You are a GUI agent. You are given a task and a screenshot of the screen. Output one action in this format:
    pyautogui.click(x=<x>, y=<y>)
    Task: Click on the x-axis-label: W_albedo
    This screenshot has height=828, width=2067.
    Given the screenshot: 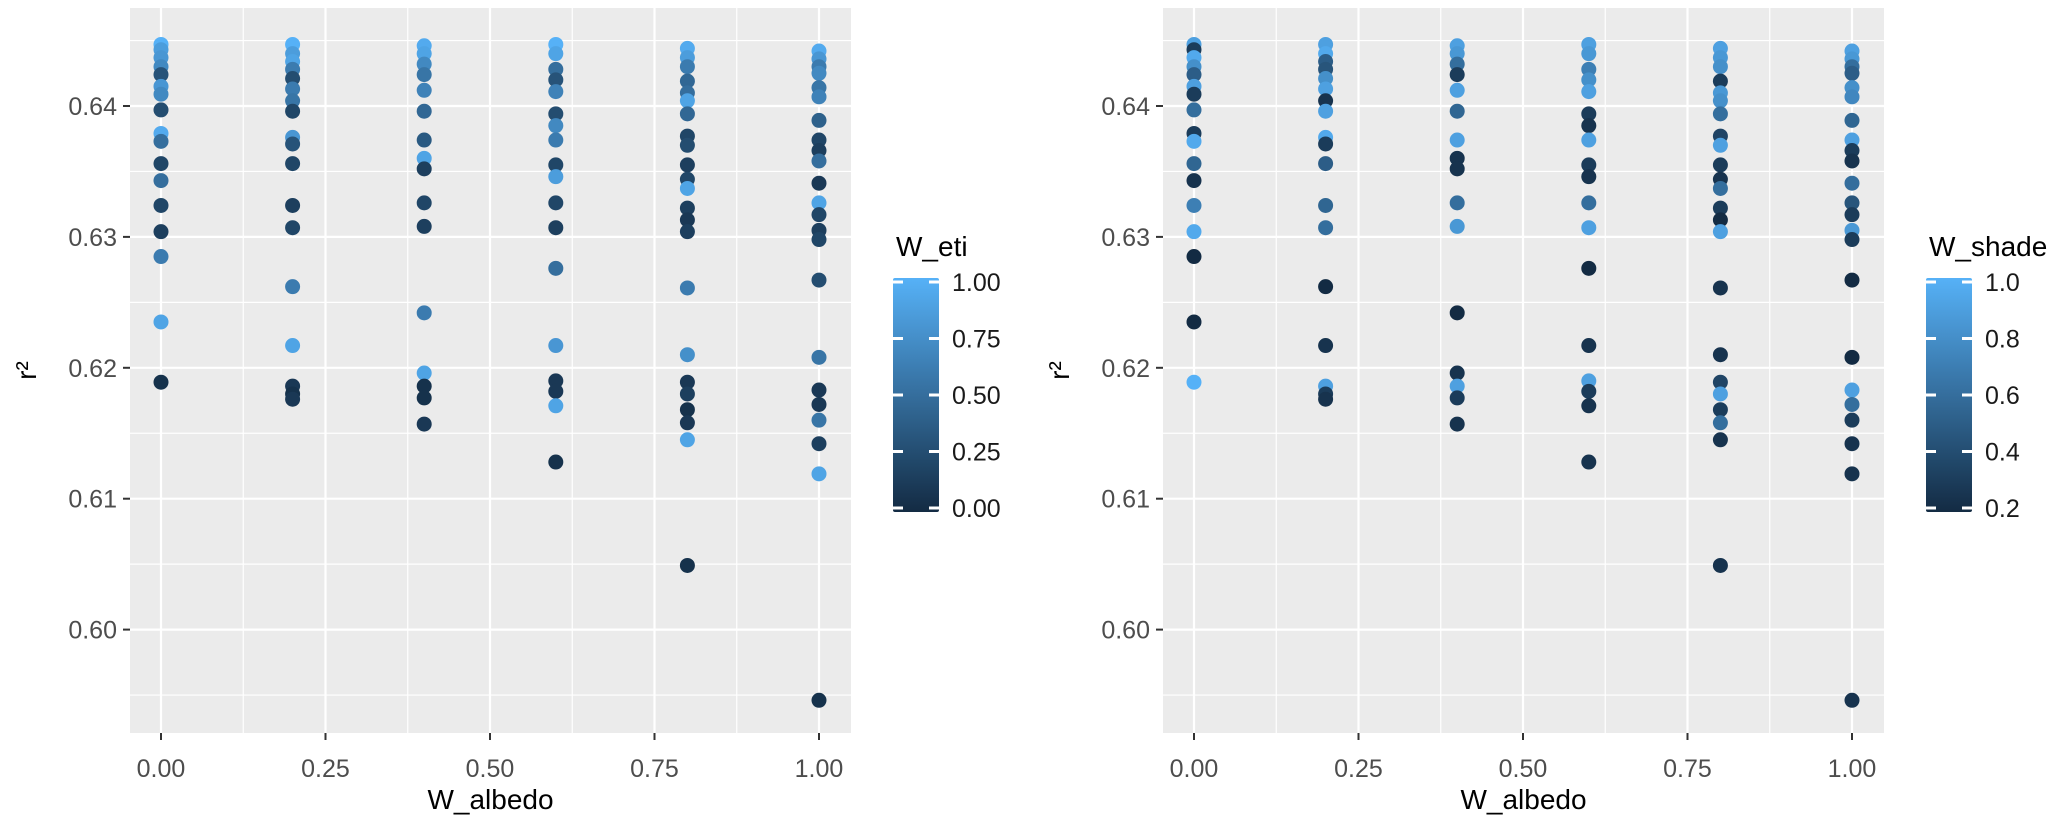 What is the action you would take?
    pyautogui.click(x=490, y=799)
    